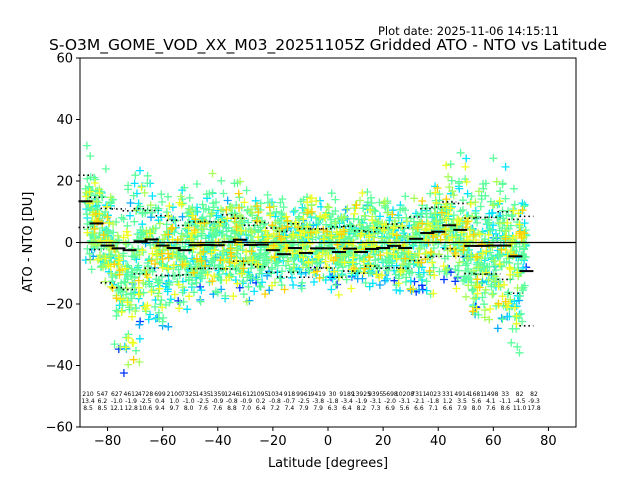 The image size is (640, 480). Describe the element at coordinates (261, 408) in the screenshot. I see `stat-std: 6.4` at that location.